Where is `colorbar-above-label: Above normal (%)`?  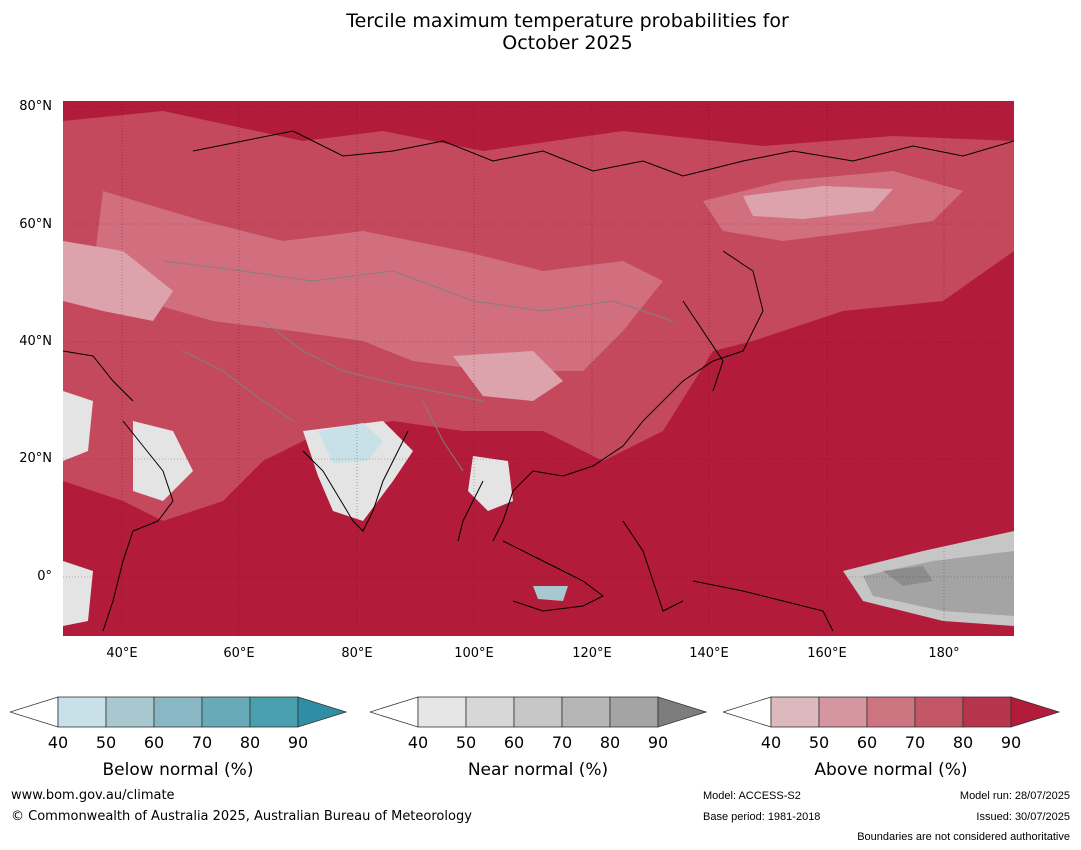
colorbar-above-label: Above normal (%) is located at coordinates (891, 770).